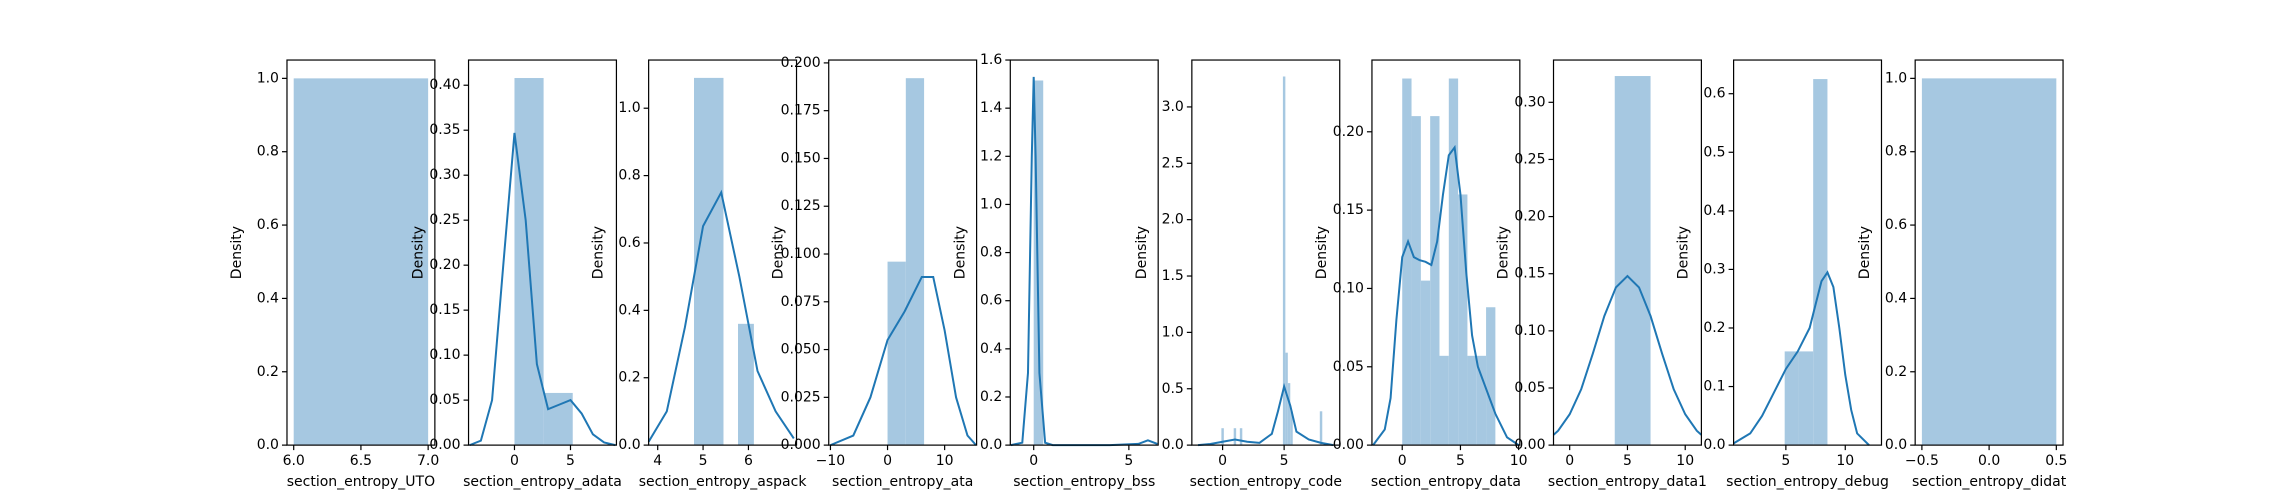 This screenshot has width=2290, height=500. I want to click on x-axis-label: section_entropy_adata, so click(542, 482).